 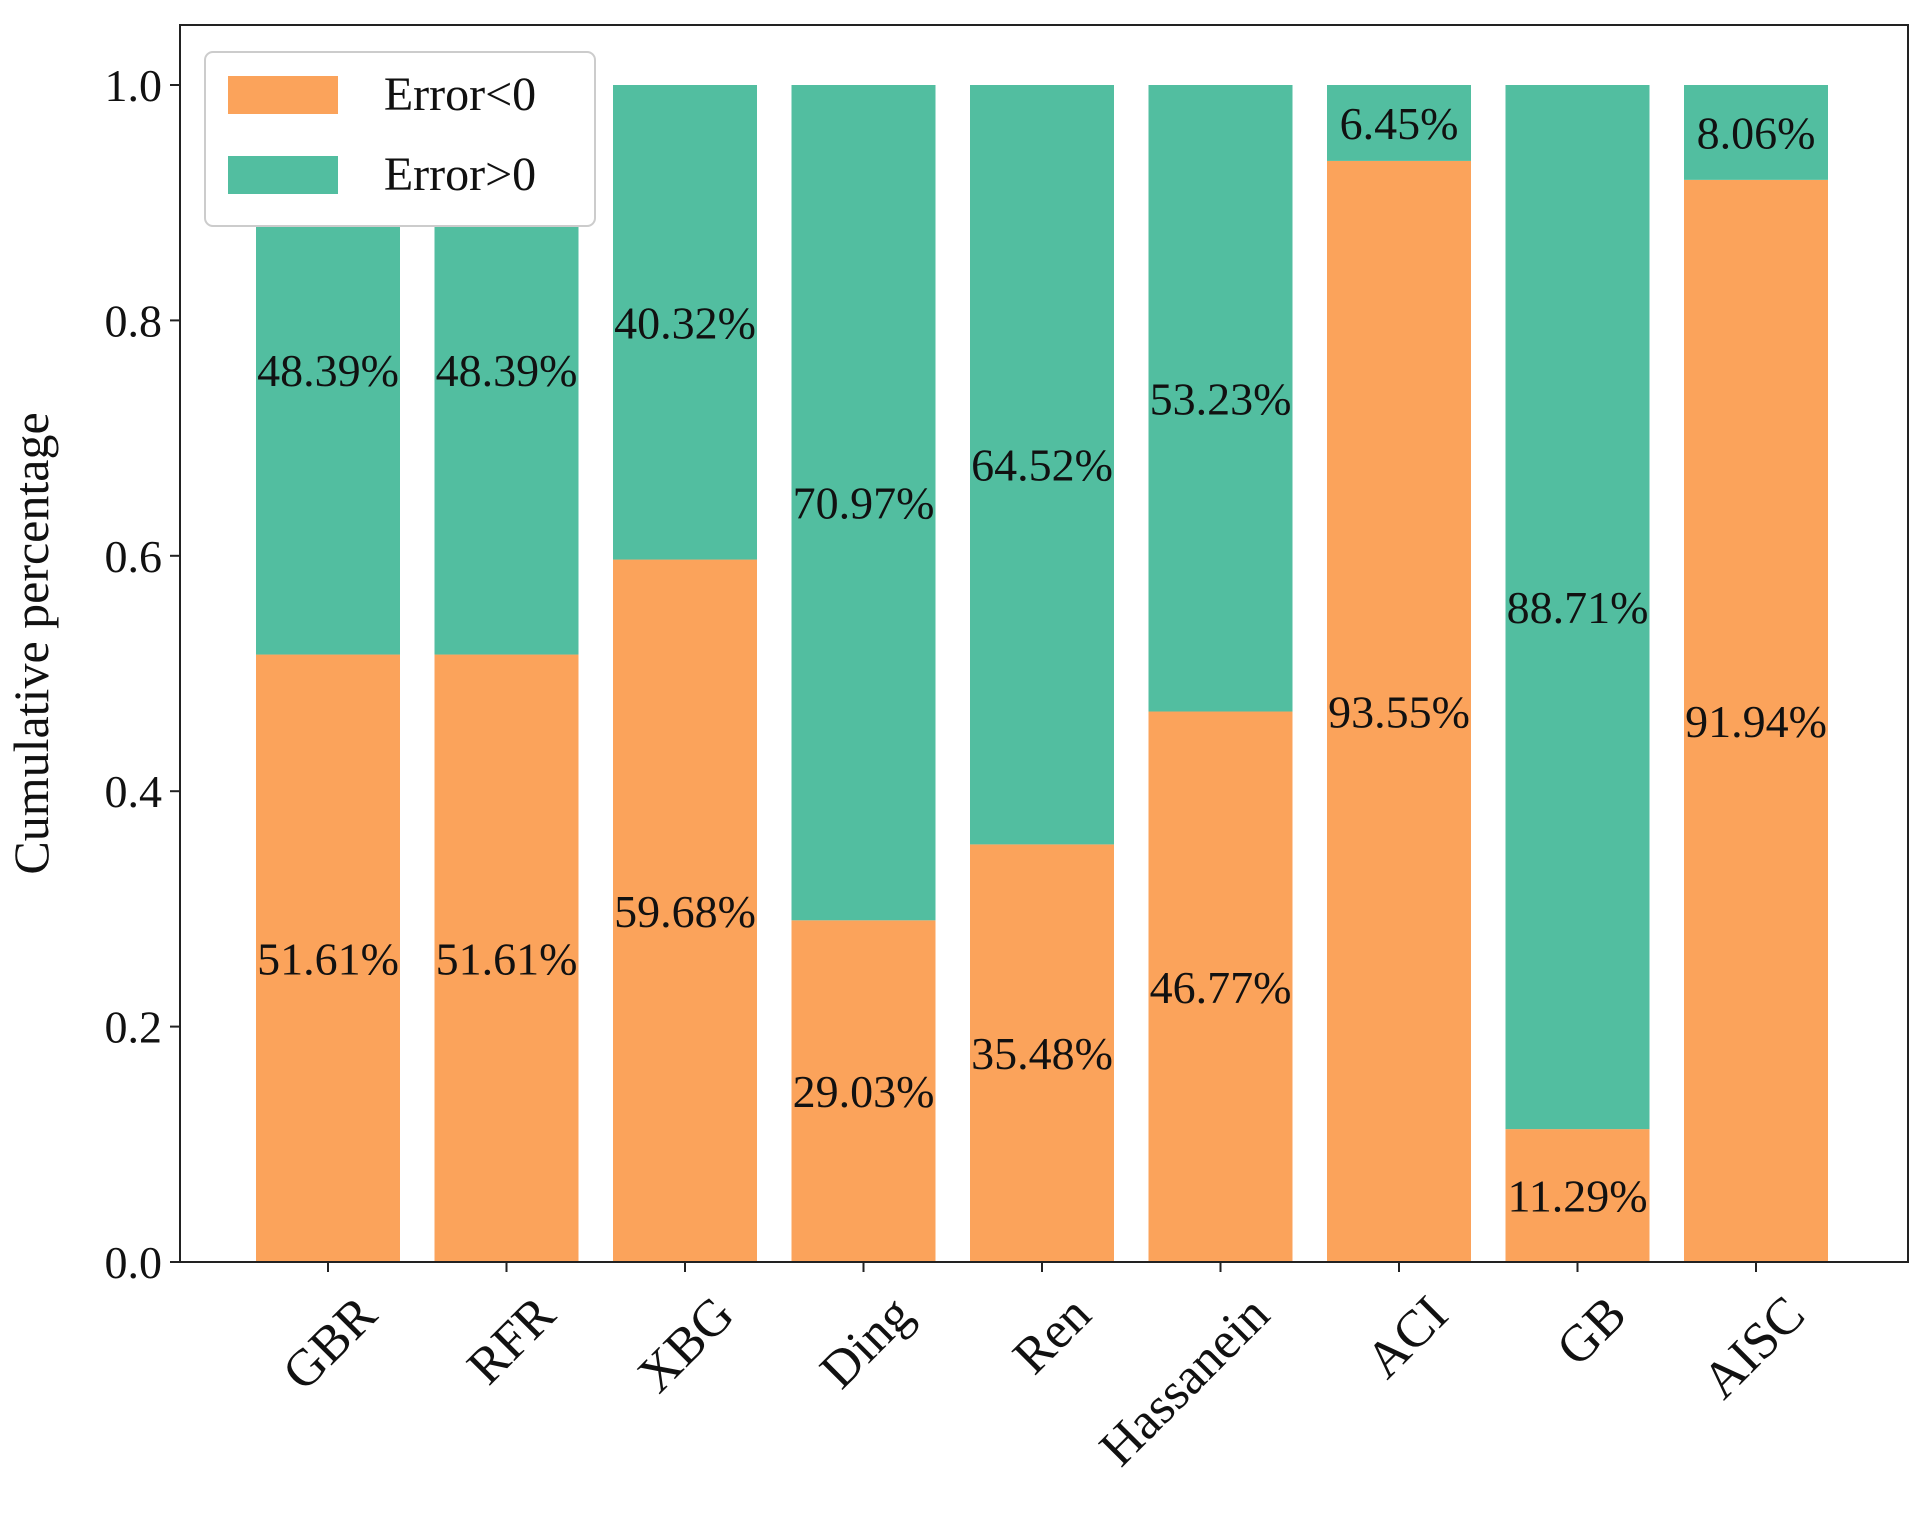 I want to click on x-tick-label: Ding, so click(x=867, y=1343).